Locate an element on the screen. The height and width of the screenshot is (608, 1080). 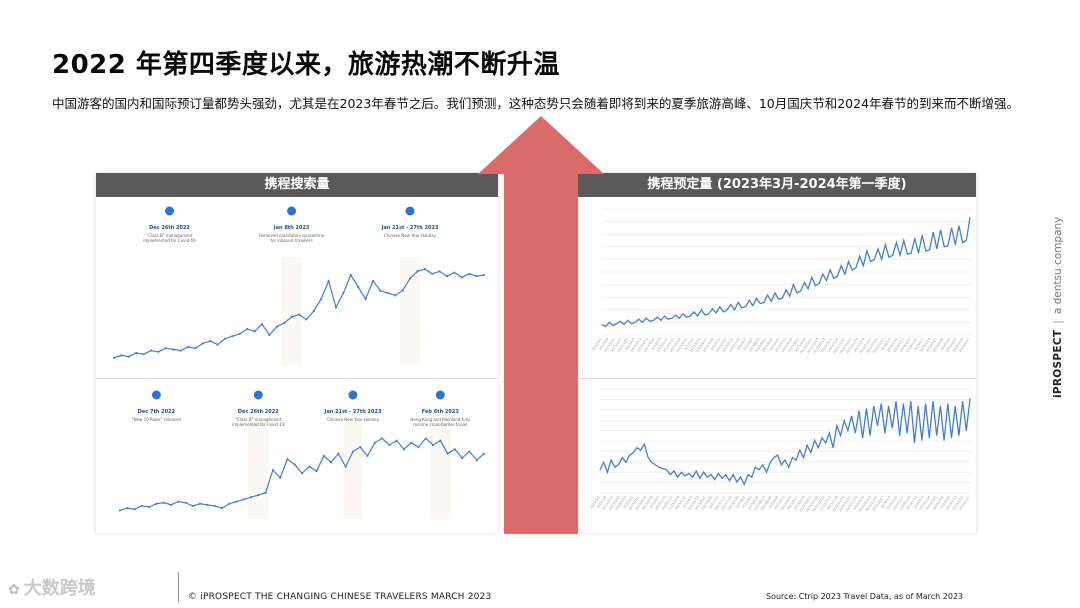
annotation-text-line: for inbound travelers is located at coordinates (292, 240).